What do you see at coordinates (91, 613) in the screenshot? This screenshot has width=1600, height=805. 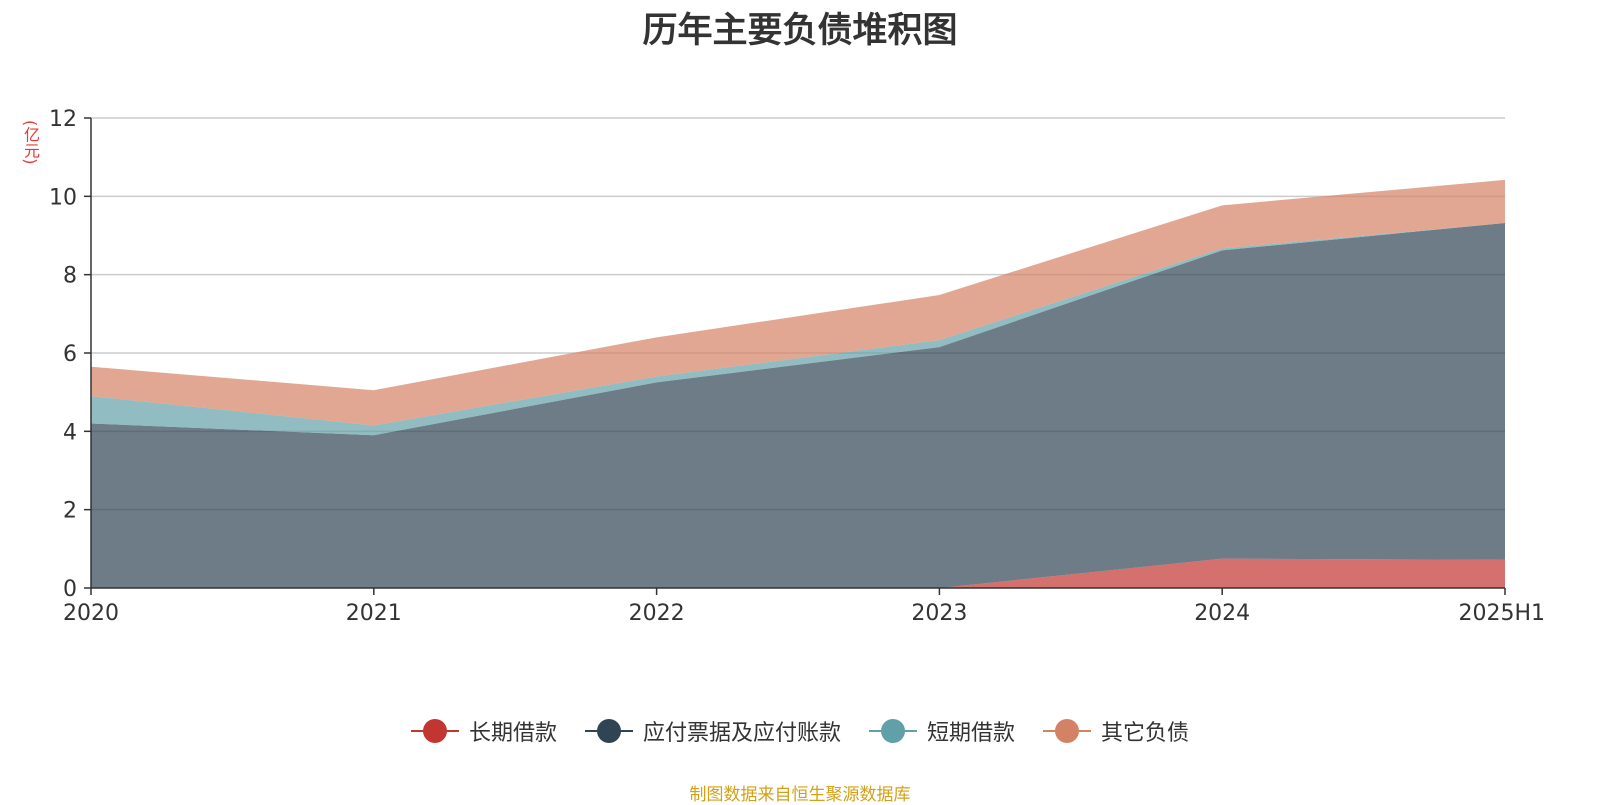 I see `x-tick-label: 2020` at bounding box center [91, 613].